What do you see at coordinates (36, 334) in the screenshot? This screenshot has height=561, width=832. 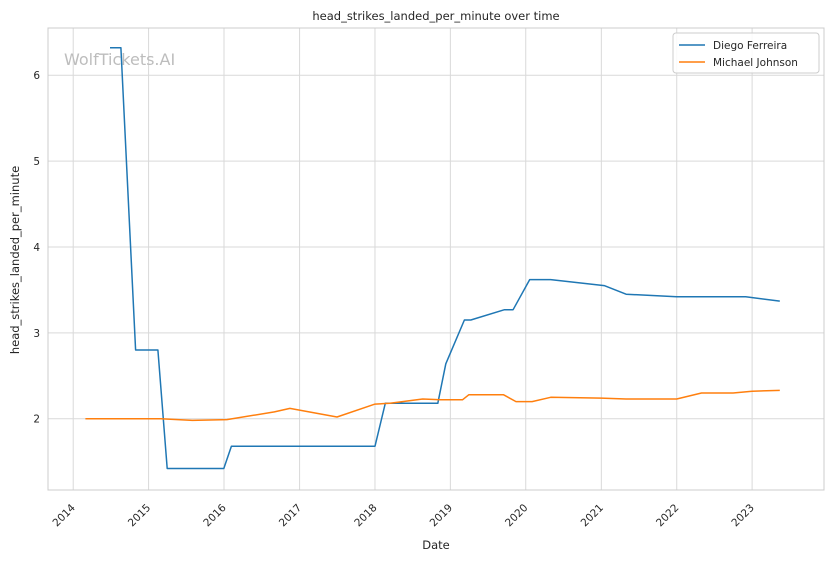 I see `y-tick-label: 3` at bounding box center [36, 334].